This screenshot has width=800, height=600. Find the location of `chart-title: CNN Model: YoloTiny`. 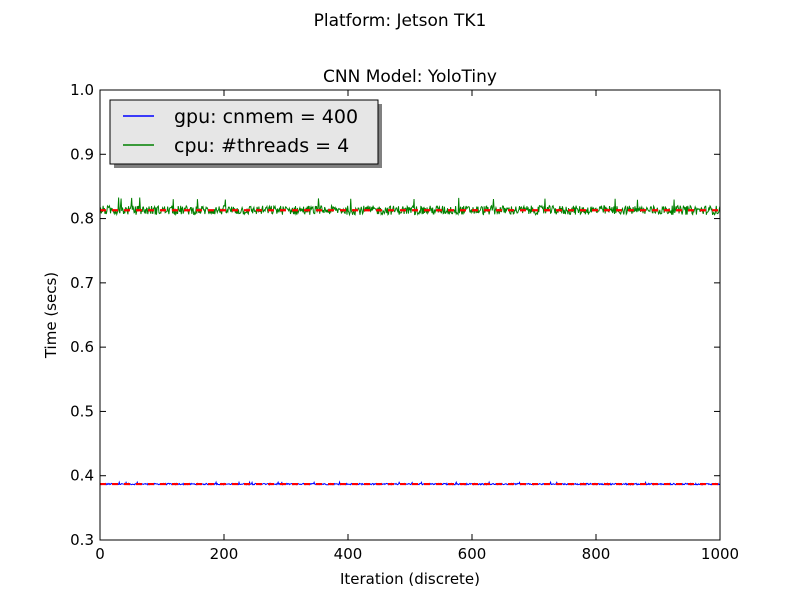

chart-title: CNN Model: YoloTiny is located at coordinates (410, 77).